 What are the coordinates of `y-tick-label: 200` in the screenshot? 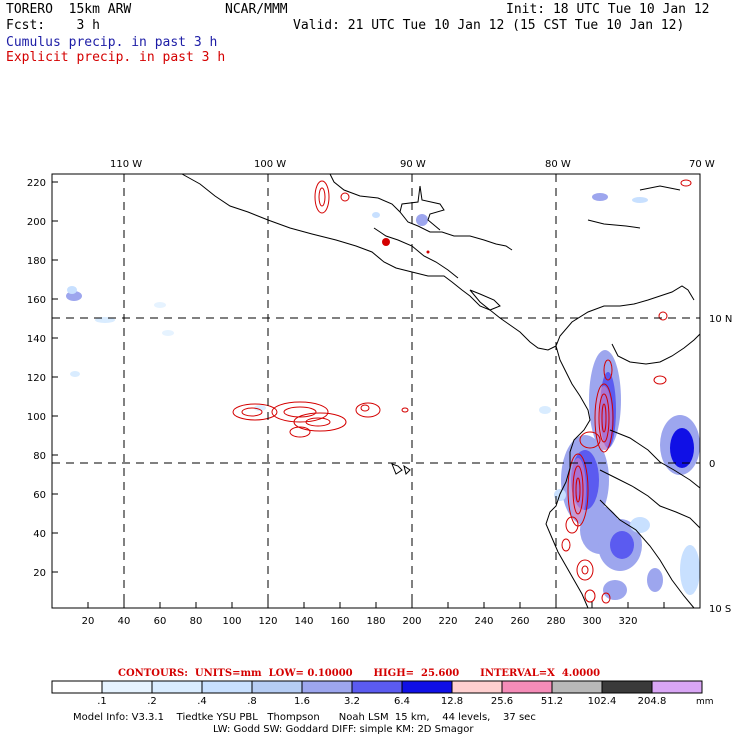 It's located at (36, 222).